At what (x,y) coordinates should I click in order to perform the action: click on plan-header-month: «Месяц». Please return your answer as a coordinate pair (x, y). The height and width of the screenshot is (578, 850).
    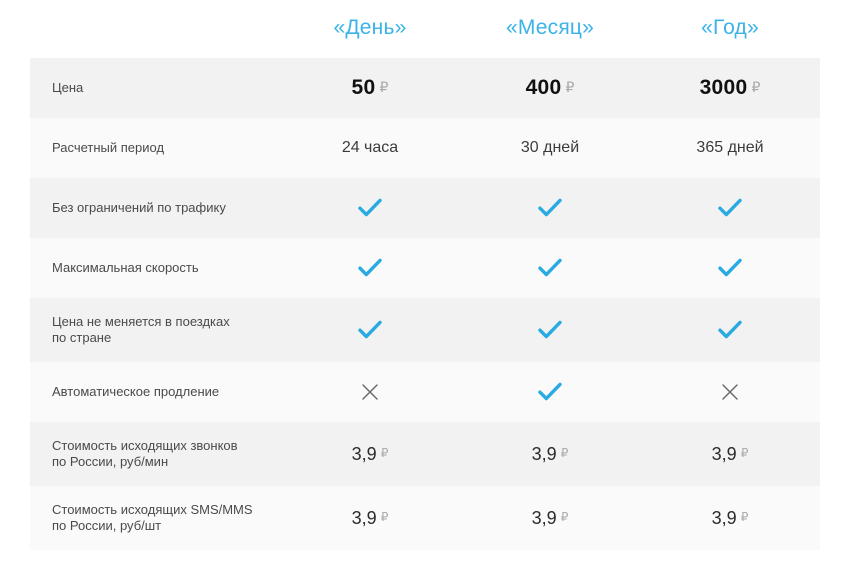
    Looking at the image, I should click on (550, 27).